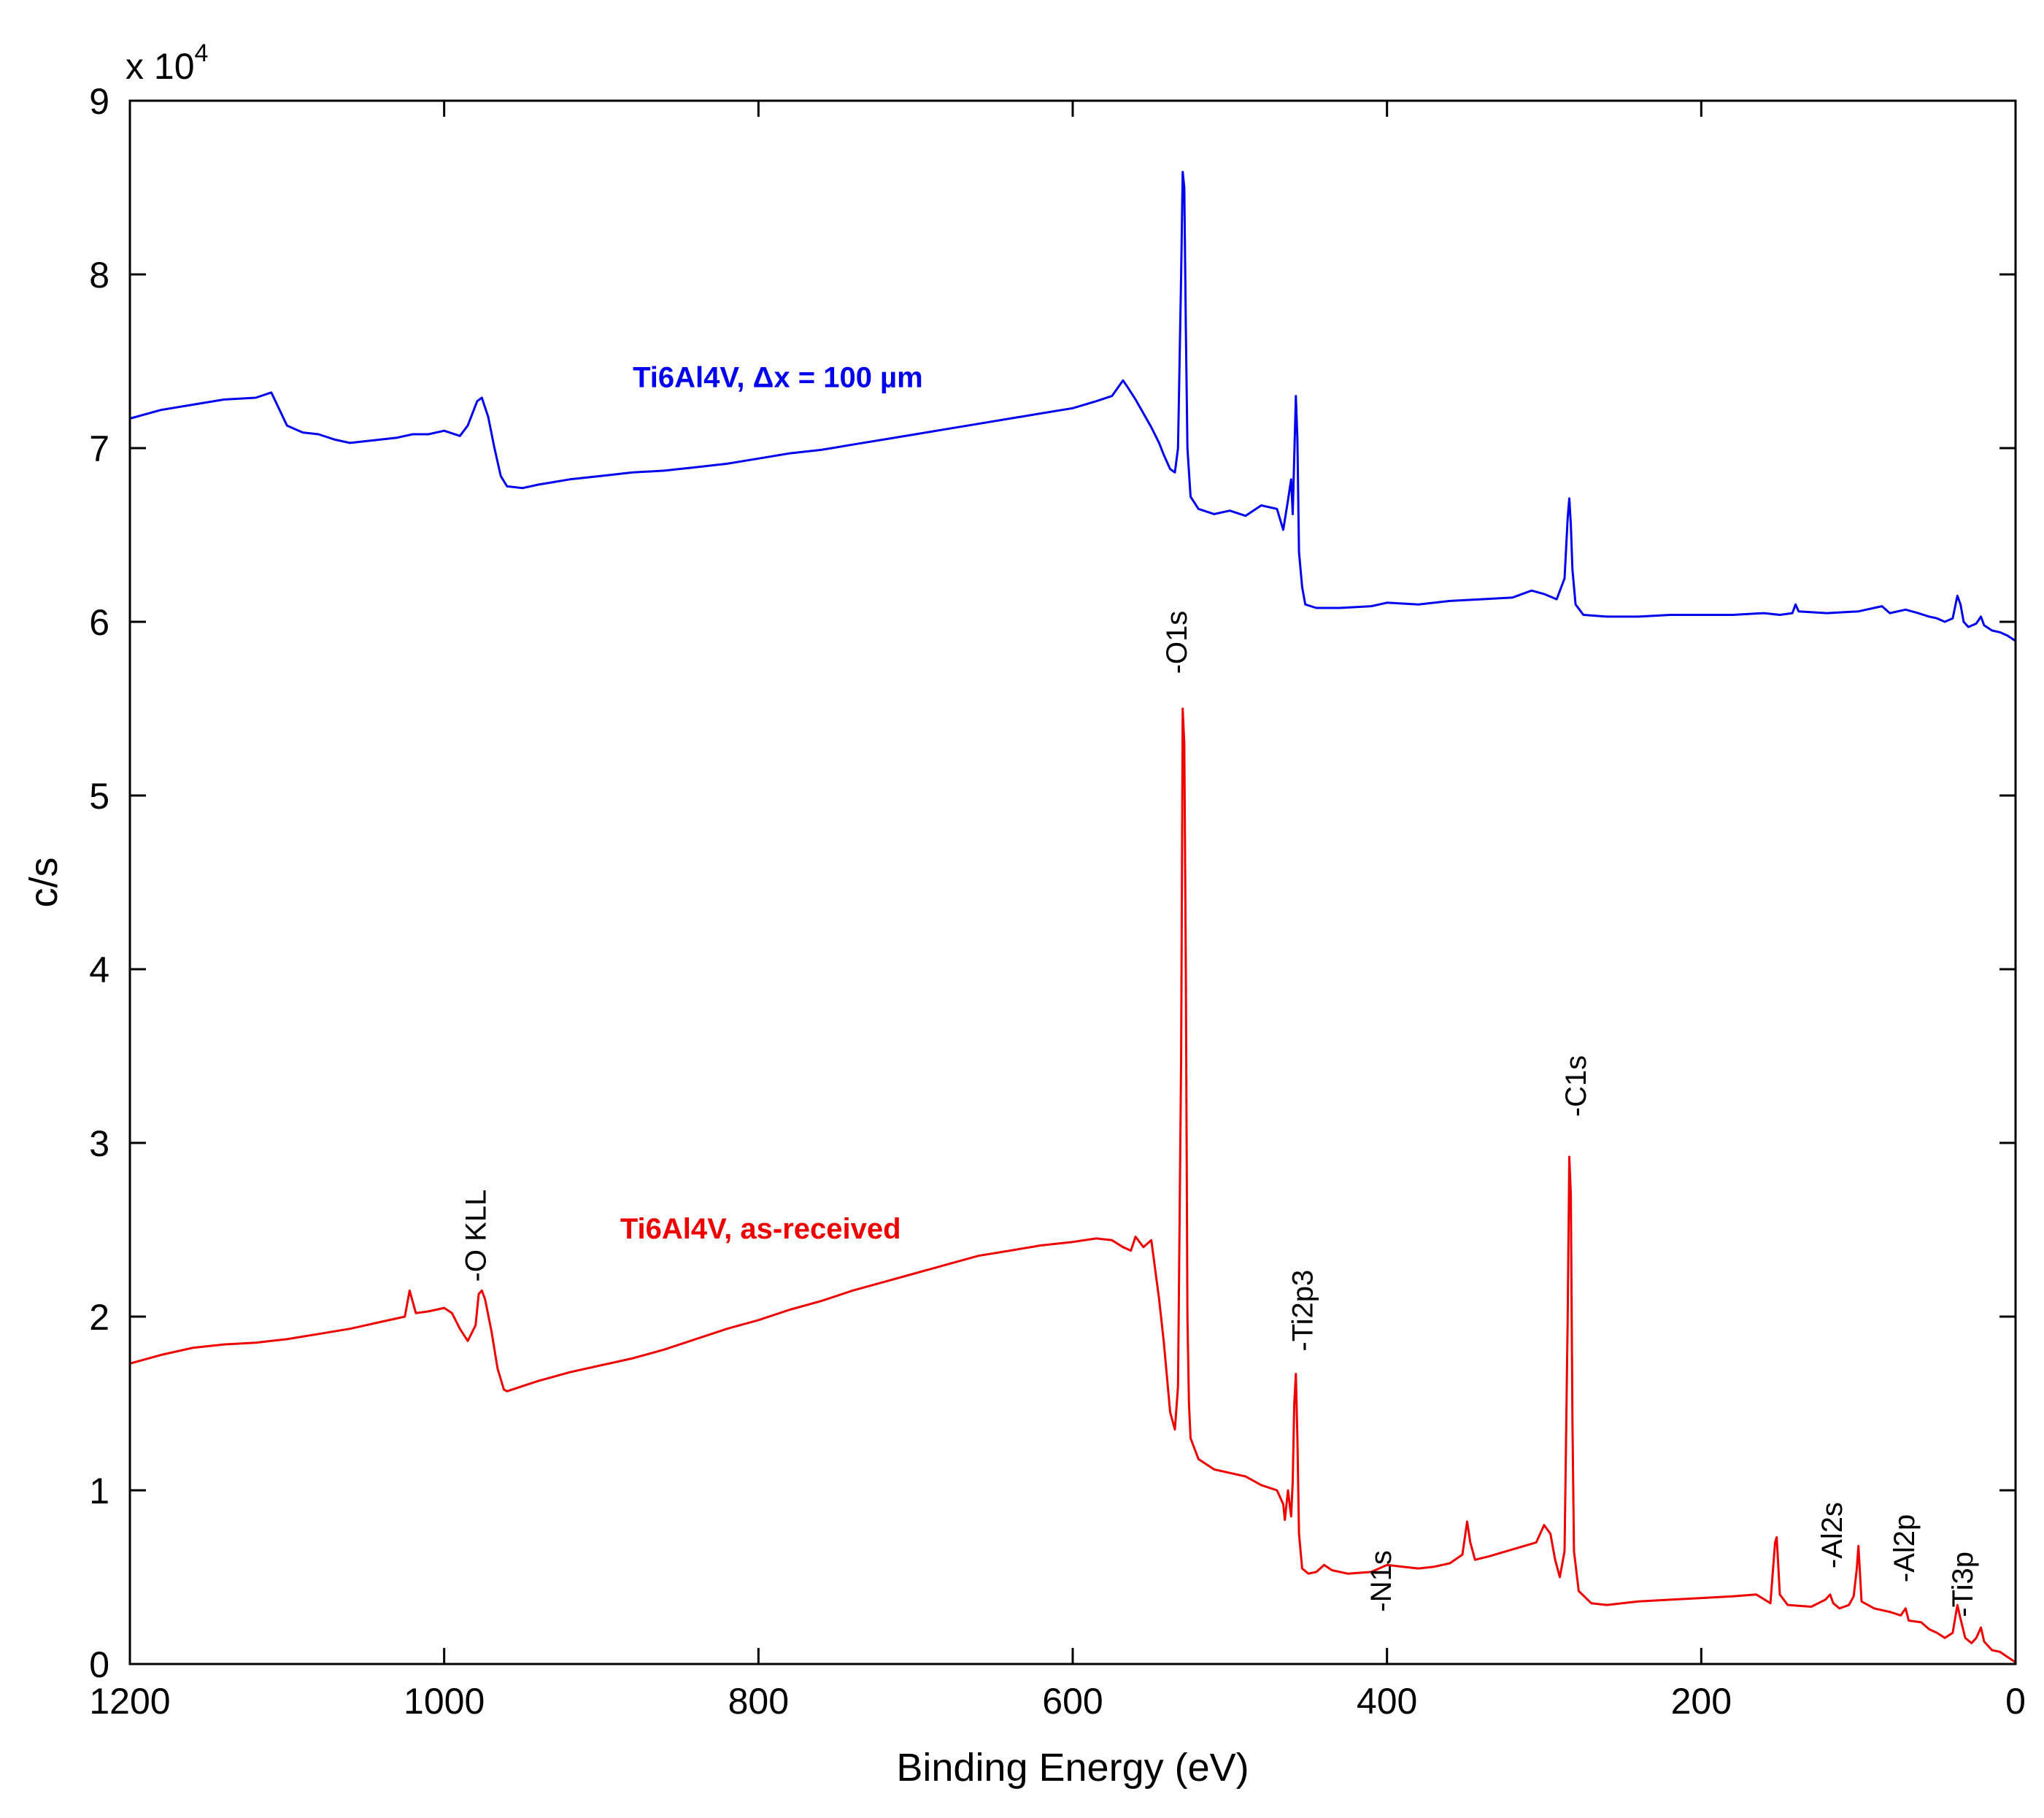 This screenshot has width=2044, height=1818. I want to click on peak-label: -Al2s, so click(1832, 1535).